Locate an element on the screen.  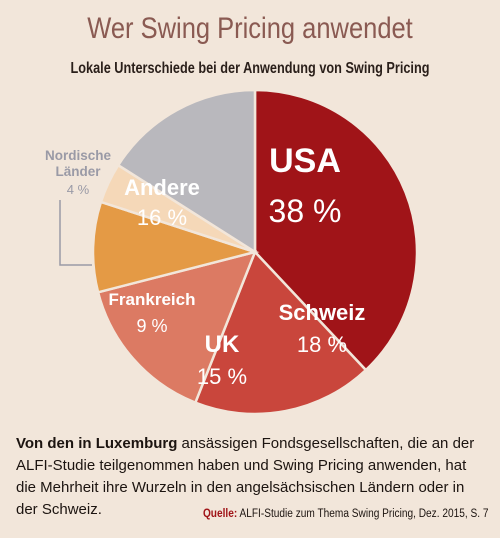
slice-value-schweiz: 18 % is located at coordinates (322, 344).